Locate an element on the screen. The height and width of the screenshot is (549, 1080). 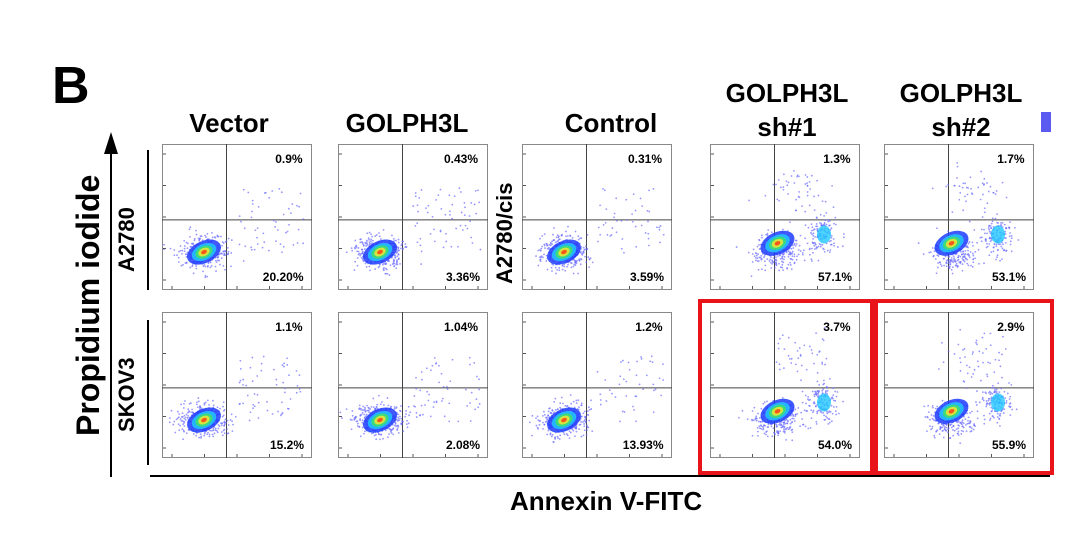
x-axis-line is located at coordinates (600, 476).